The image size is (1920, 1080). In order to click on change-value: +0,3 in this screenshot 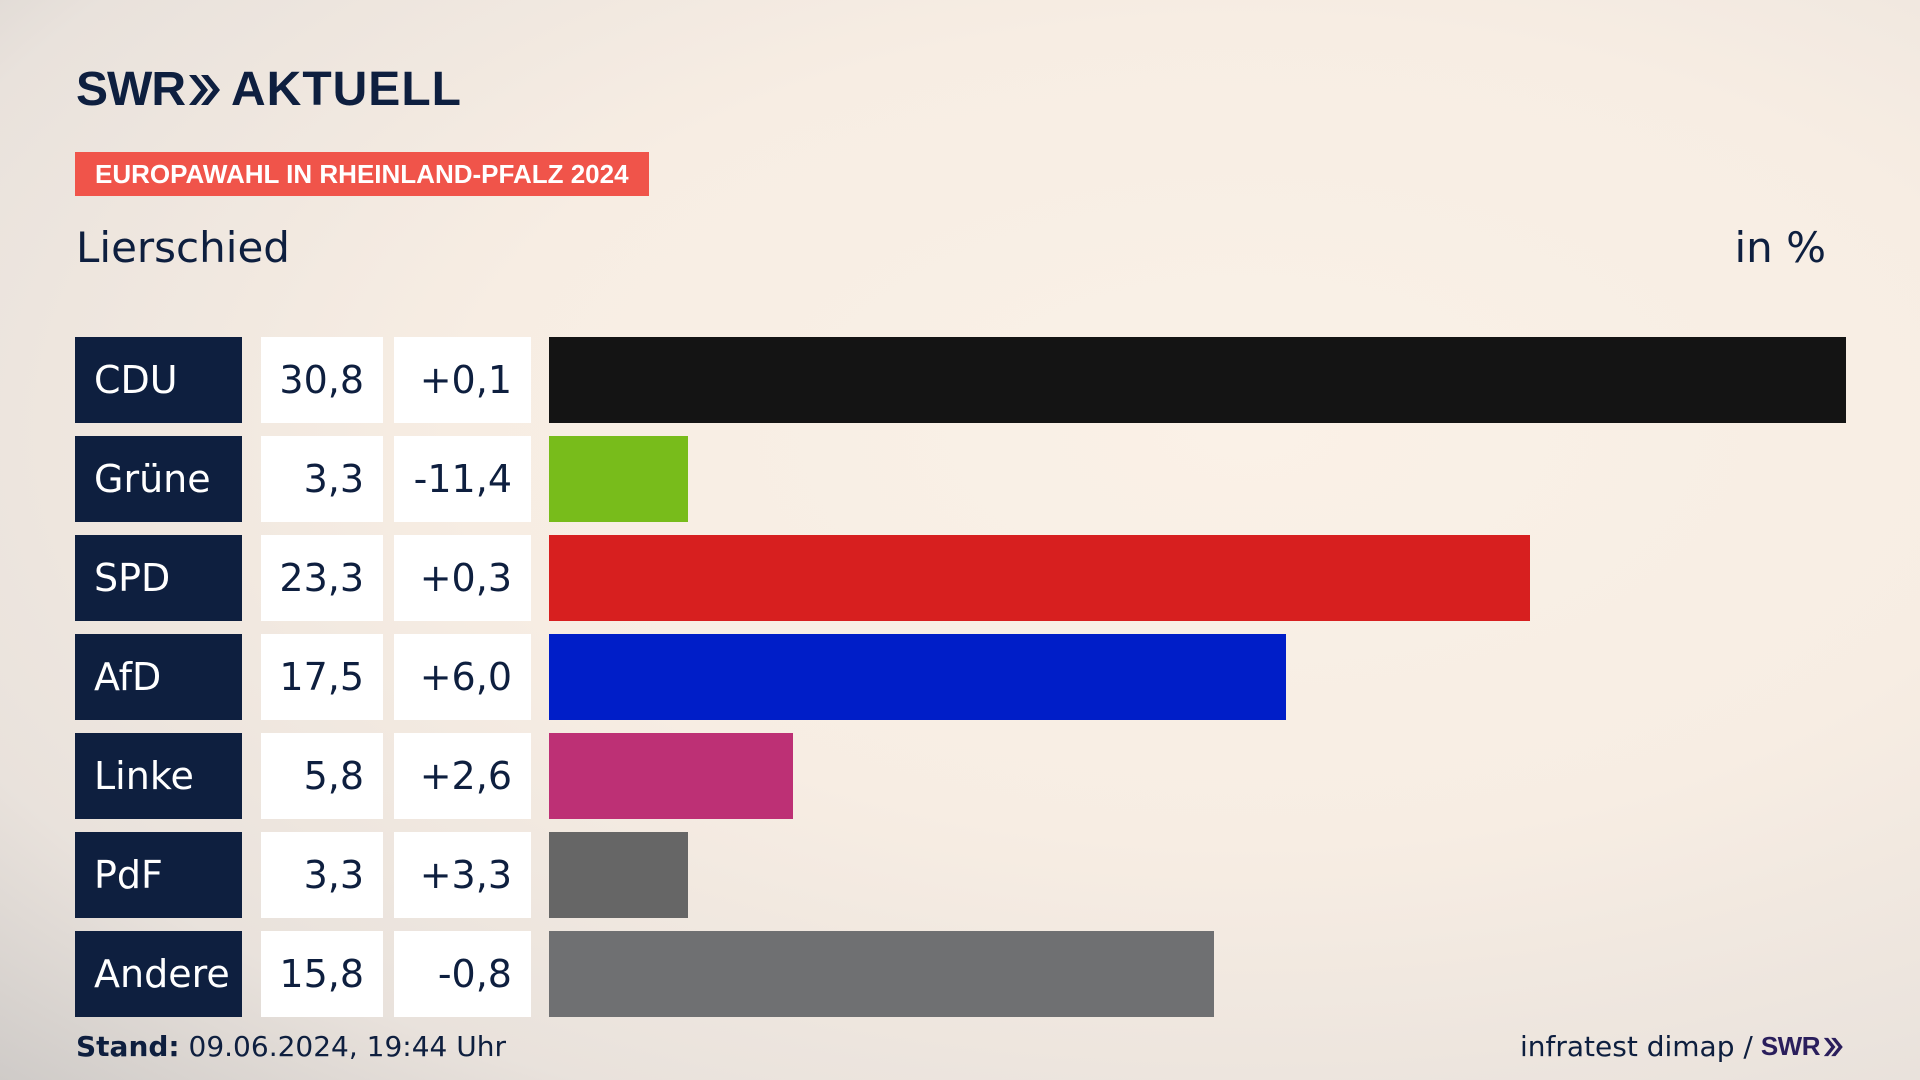, I will do `click(462, 578)`.